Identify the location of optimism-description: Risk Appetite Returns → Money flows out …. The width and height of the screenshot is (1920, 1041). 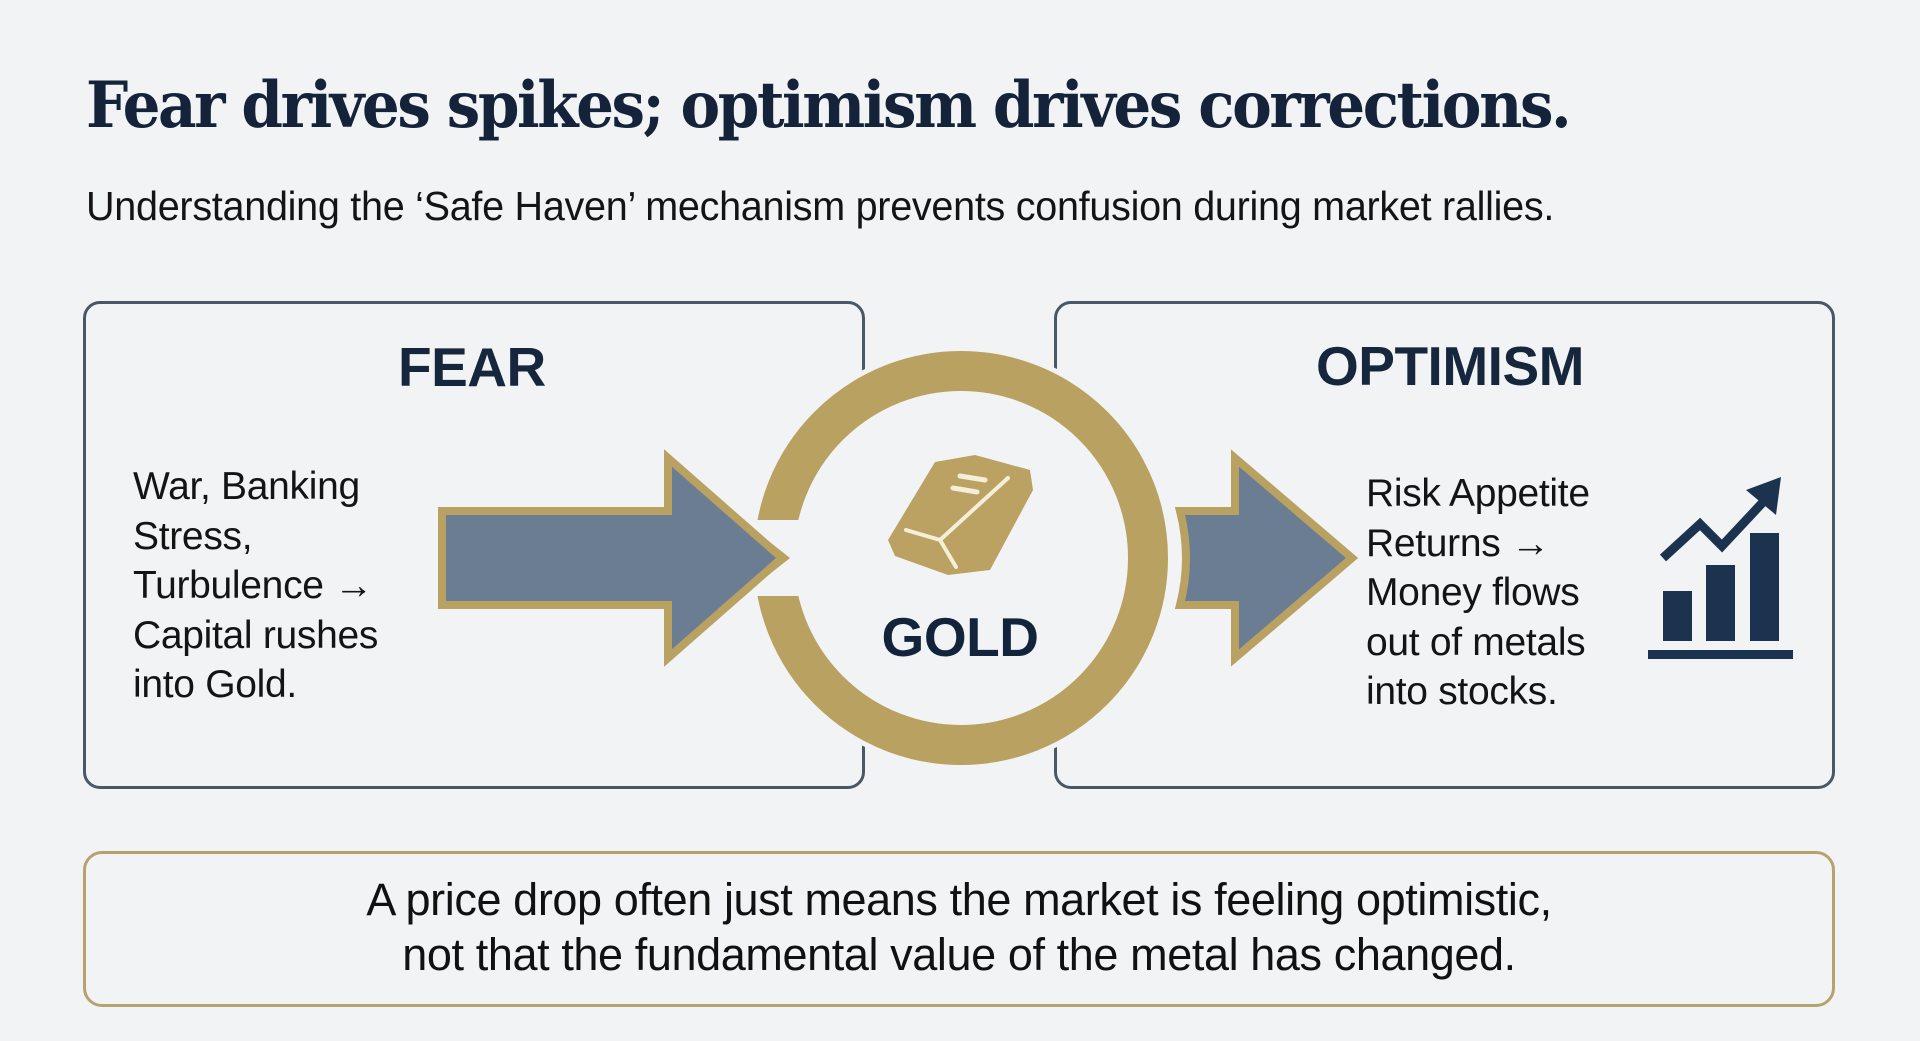
(1478, 593).